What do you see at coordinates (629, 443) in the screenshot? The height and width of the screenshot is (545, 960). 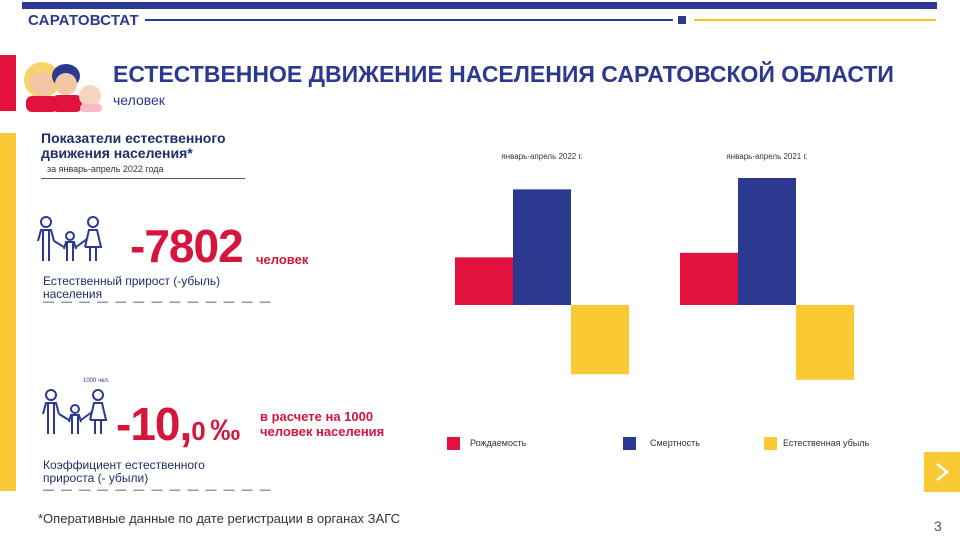 I see `legend-swatch-deaths` at bounding box center [629, 443].